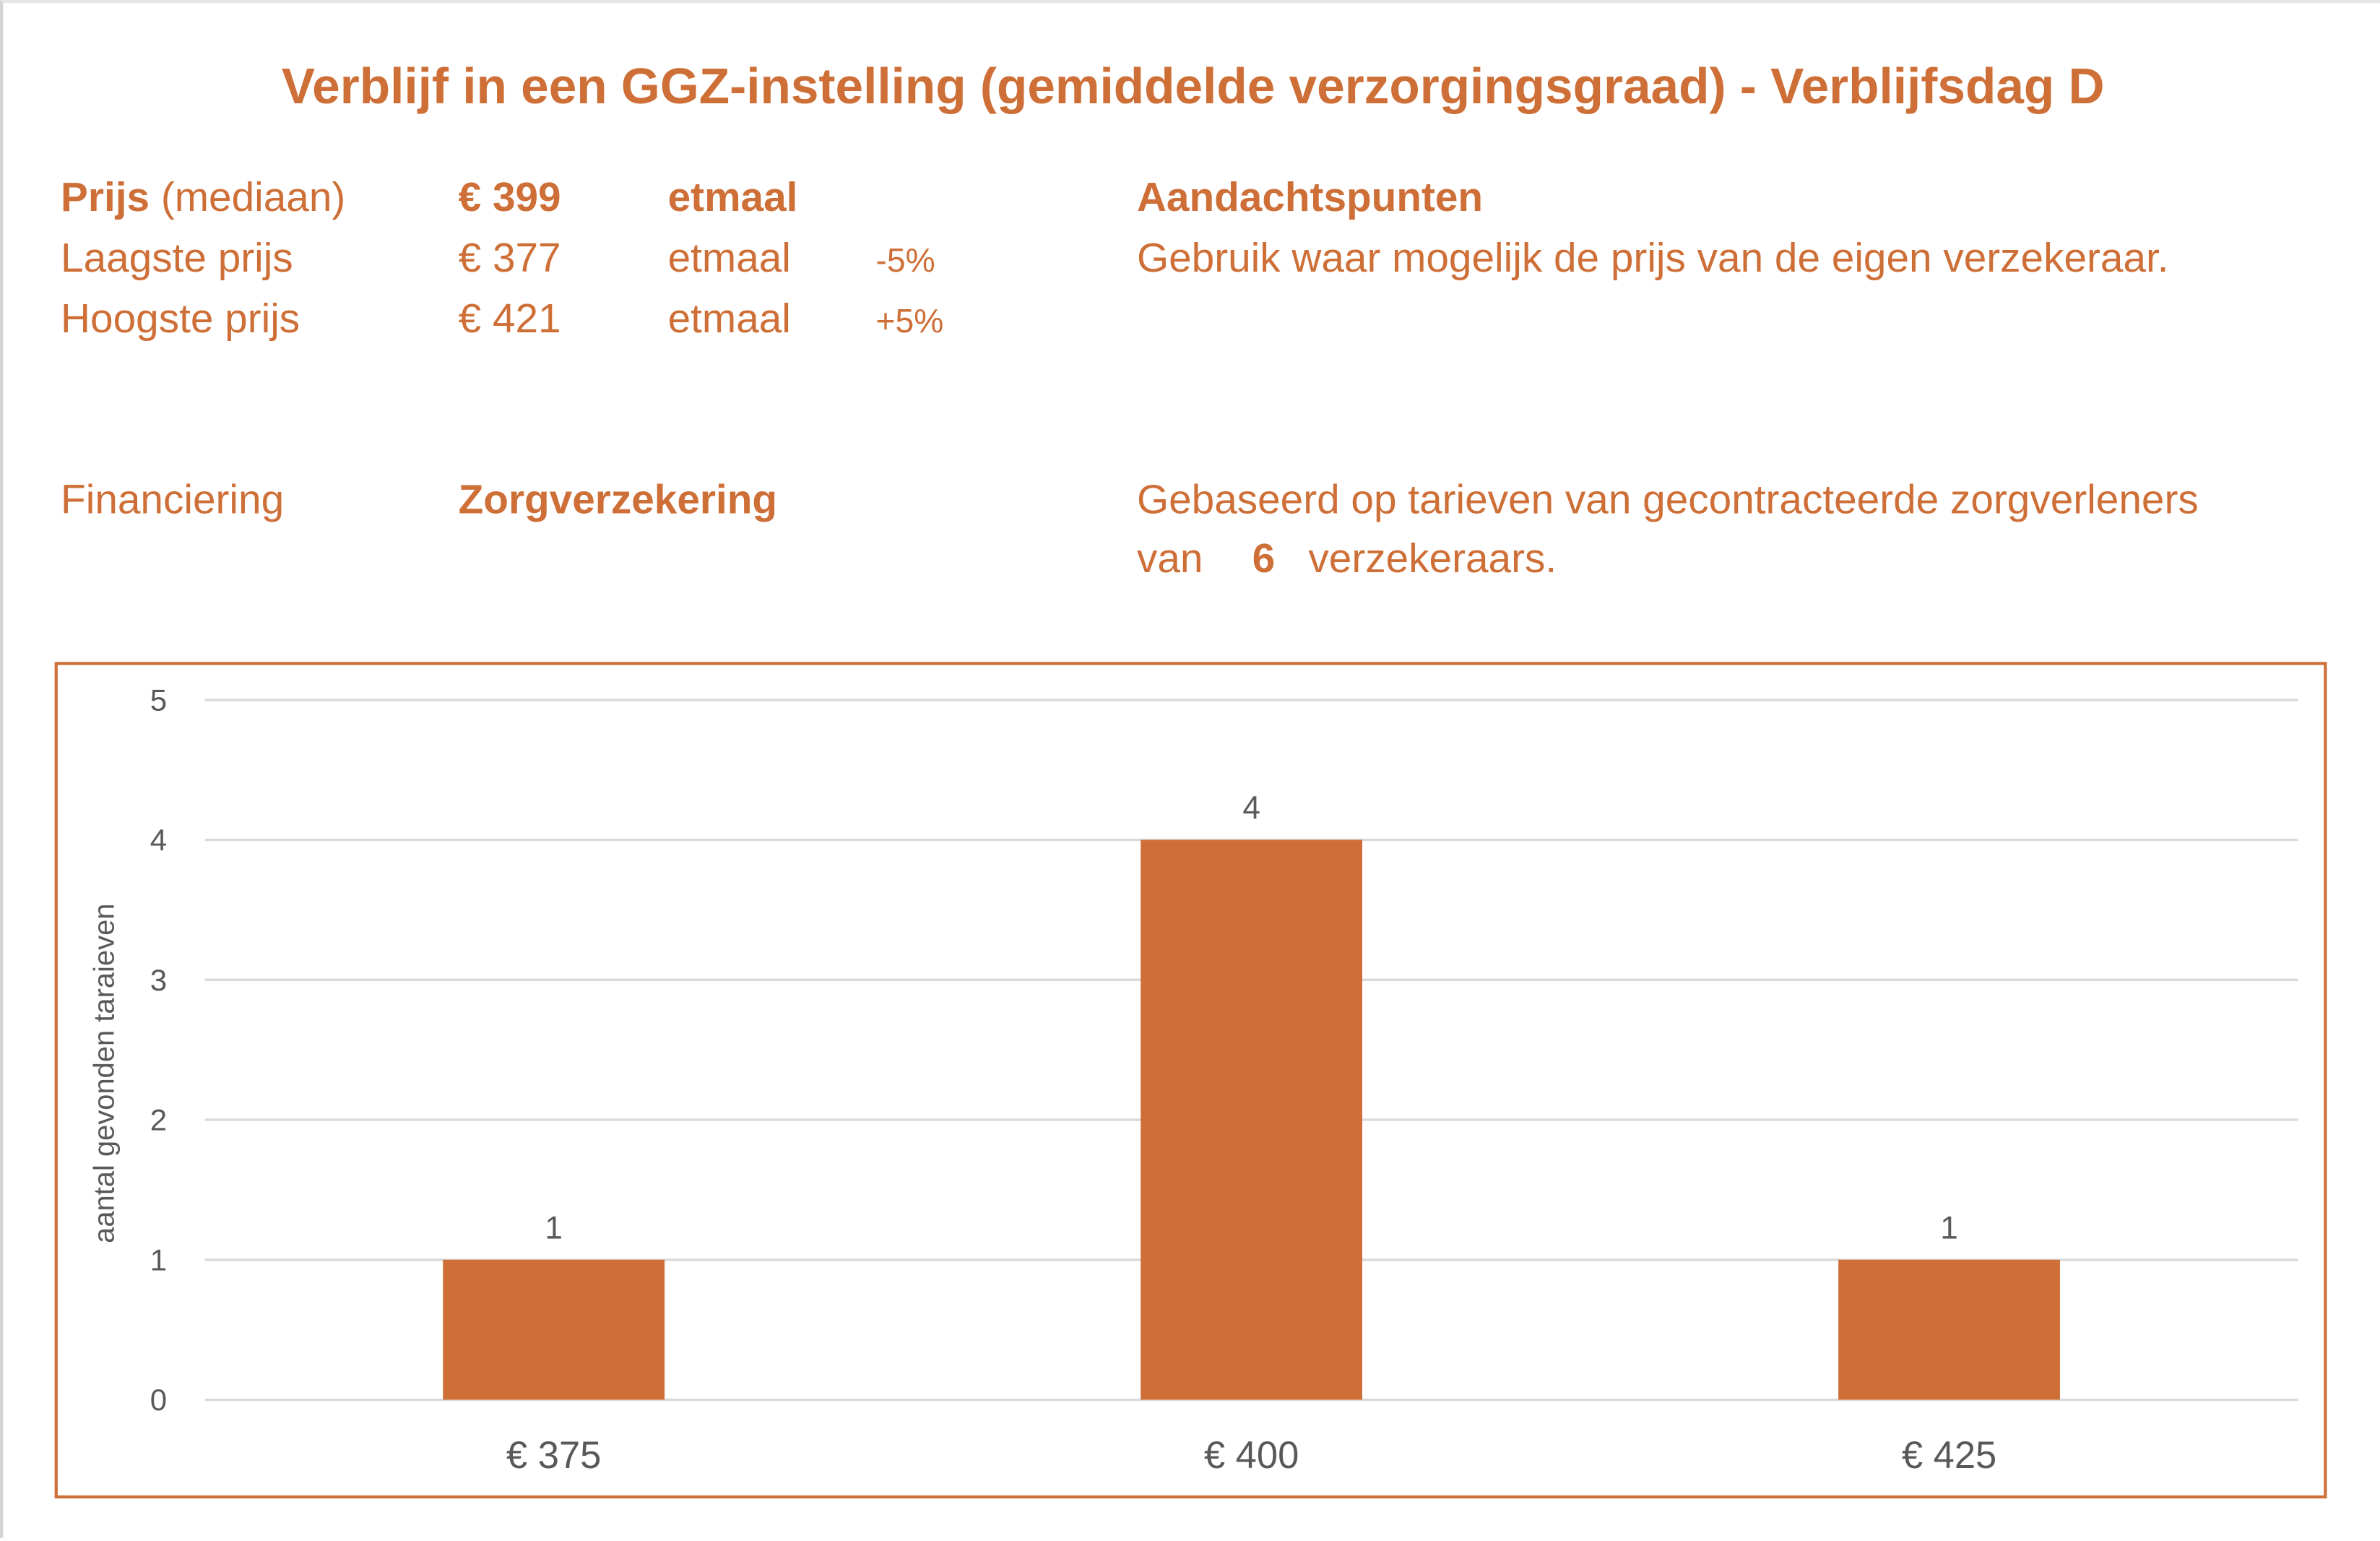  Describe the element at coordinates (1251, 1455) in the screenshot. I see `x-tick-label: € 400` at that location.